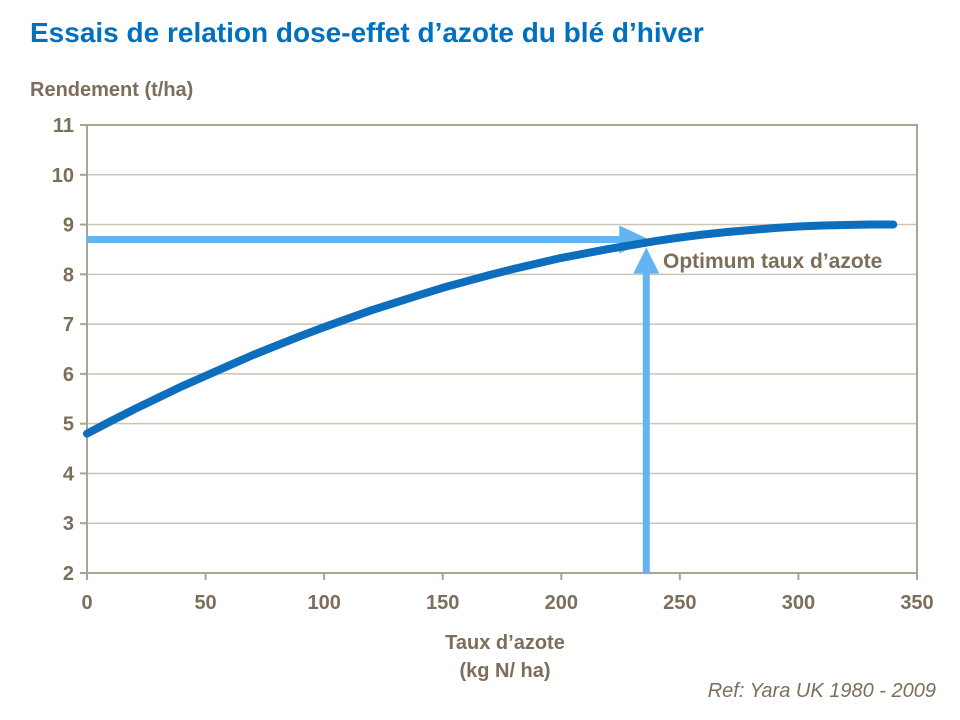 The width and height of the screenshot is (960, 720). Describe the element at coordinates (646, 260) in the screenshot. I see `optimum-vertical-arrow-head` at that location.